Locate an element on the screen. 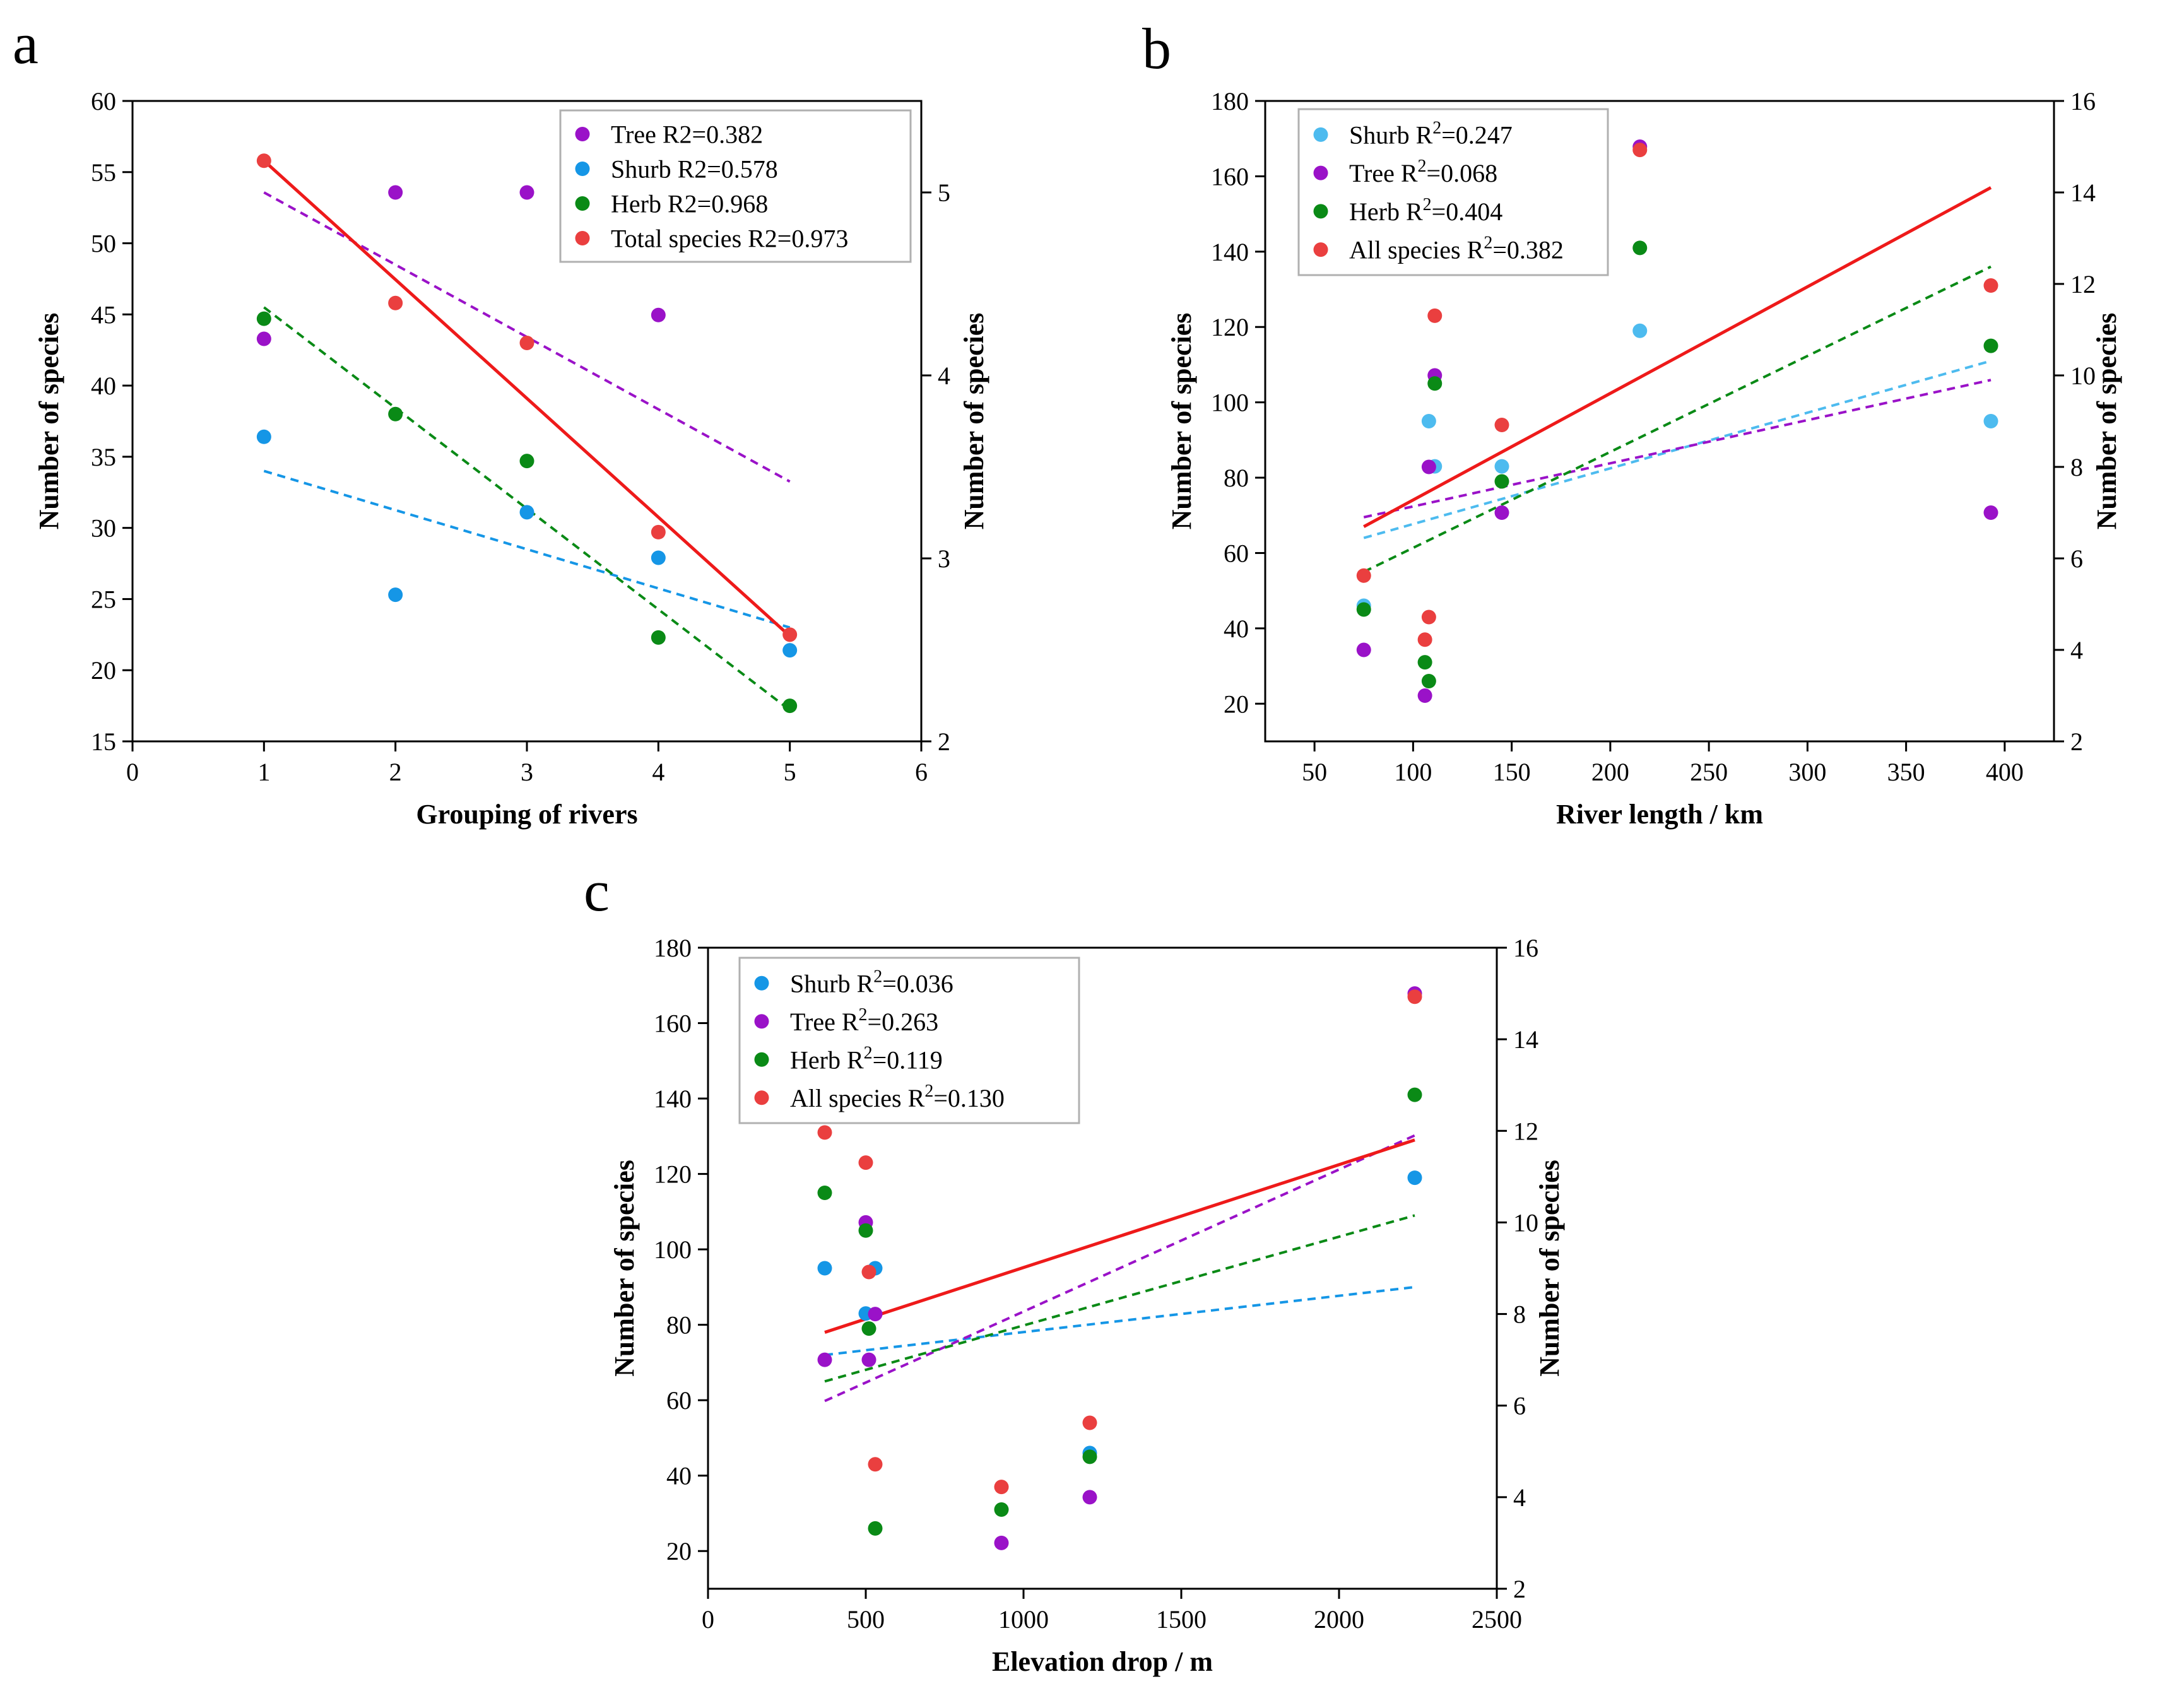  legend-entry: Herb R2=0.404 is located at coordinates (1425, 210).